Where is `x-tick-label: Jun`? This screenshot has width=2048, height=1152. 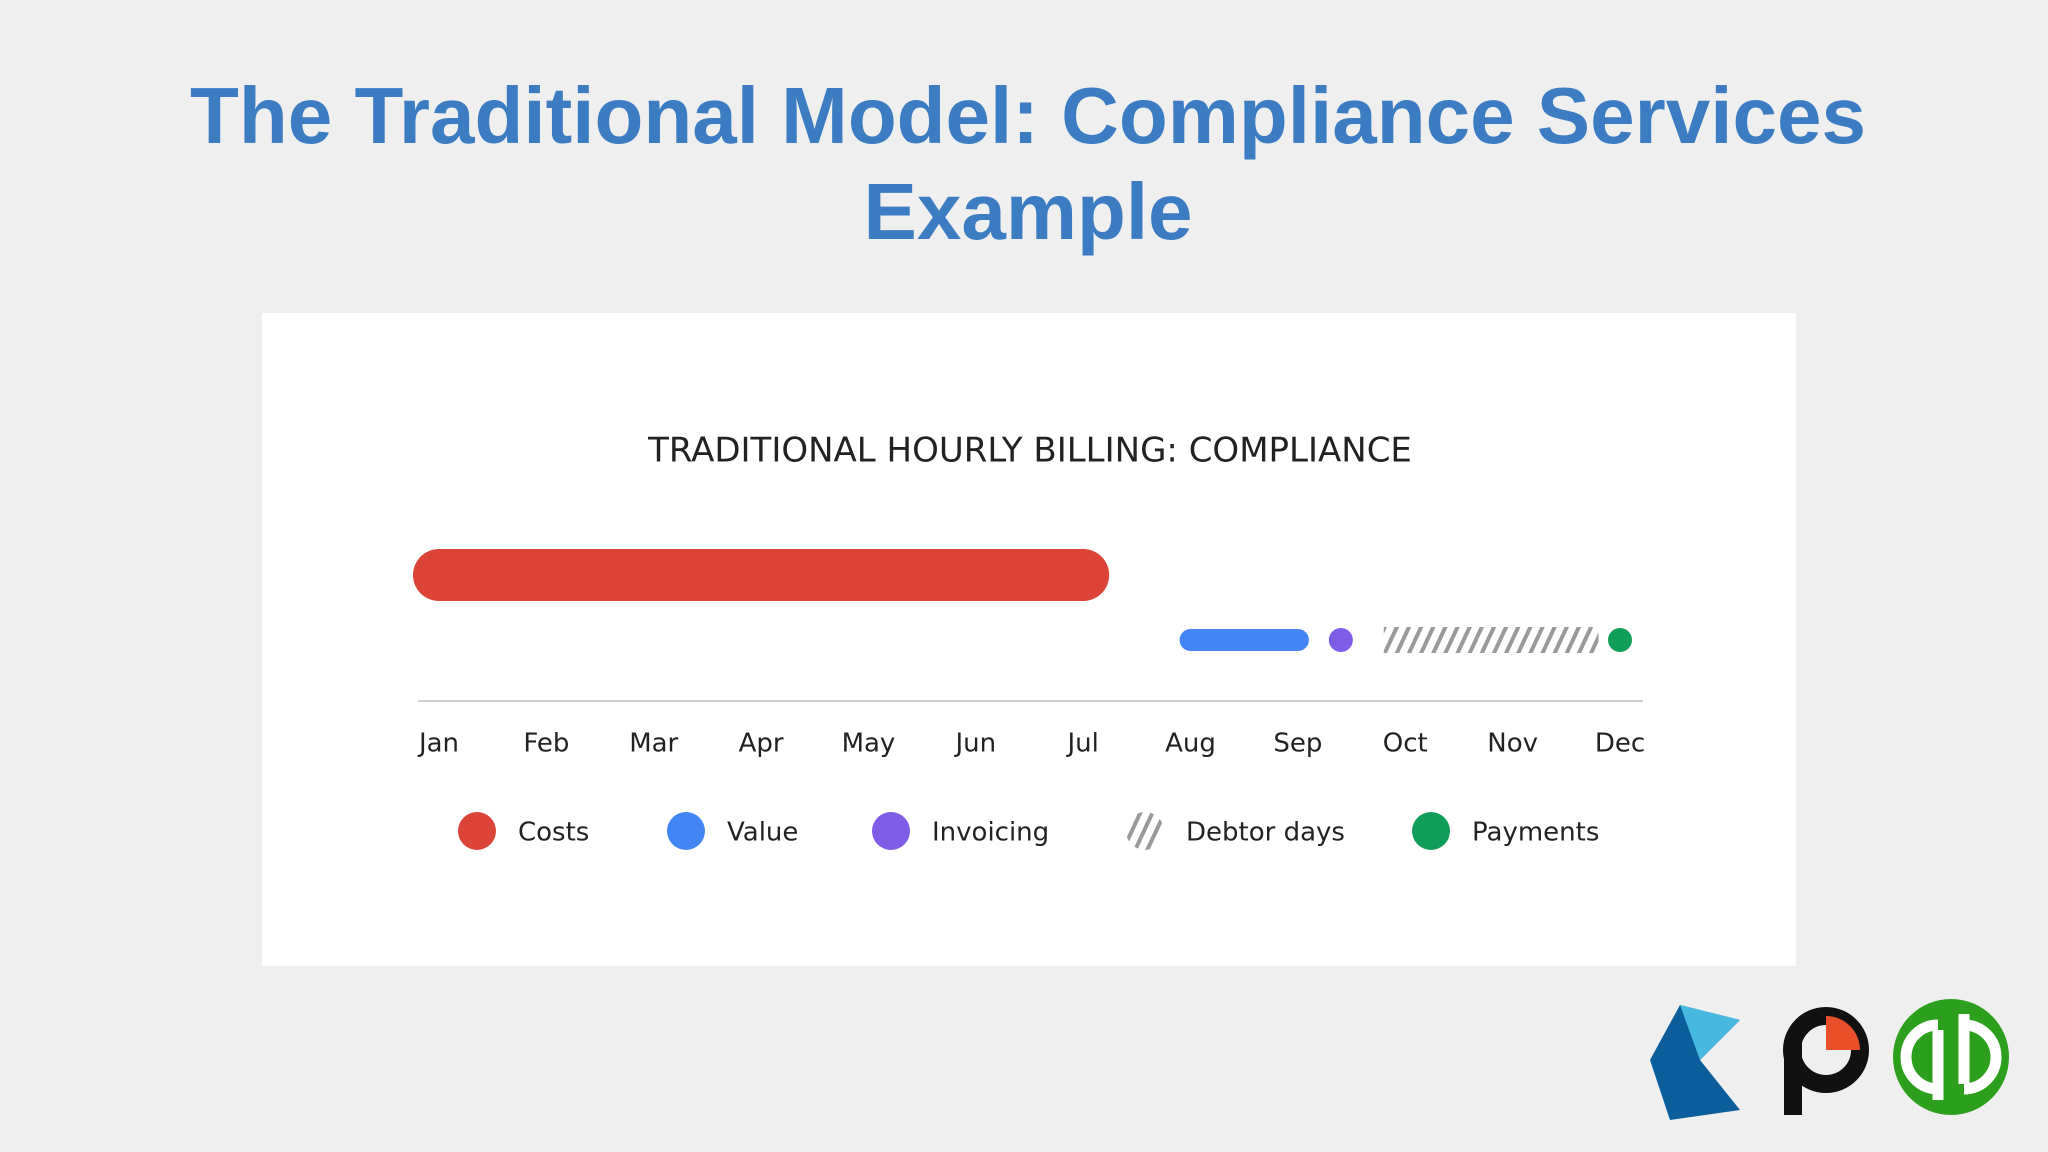
x-tick-label: Jun is located at coordinates (975, 744).